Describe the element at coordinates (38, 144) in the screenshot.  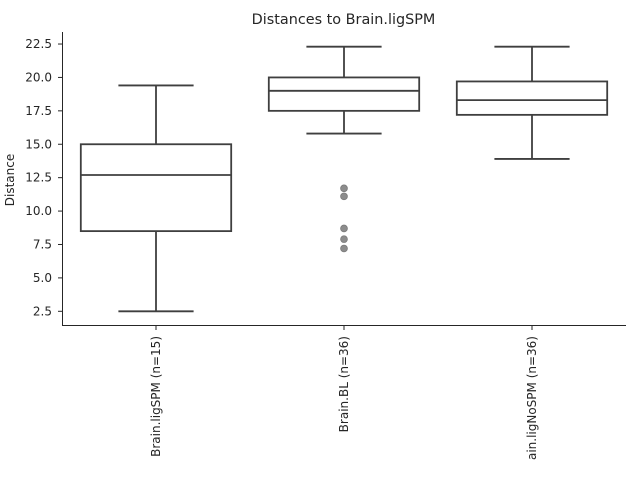
I see `y-tick-label: 15.0` at that location.